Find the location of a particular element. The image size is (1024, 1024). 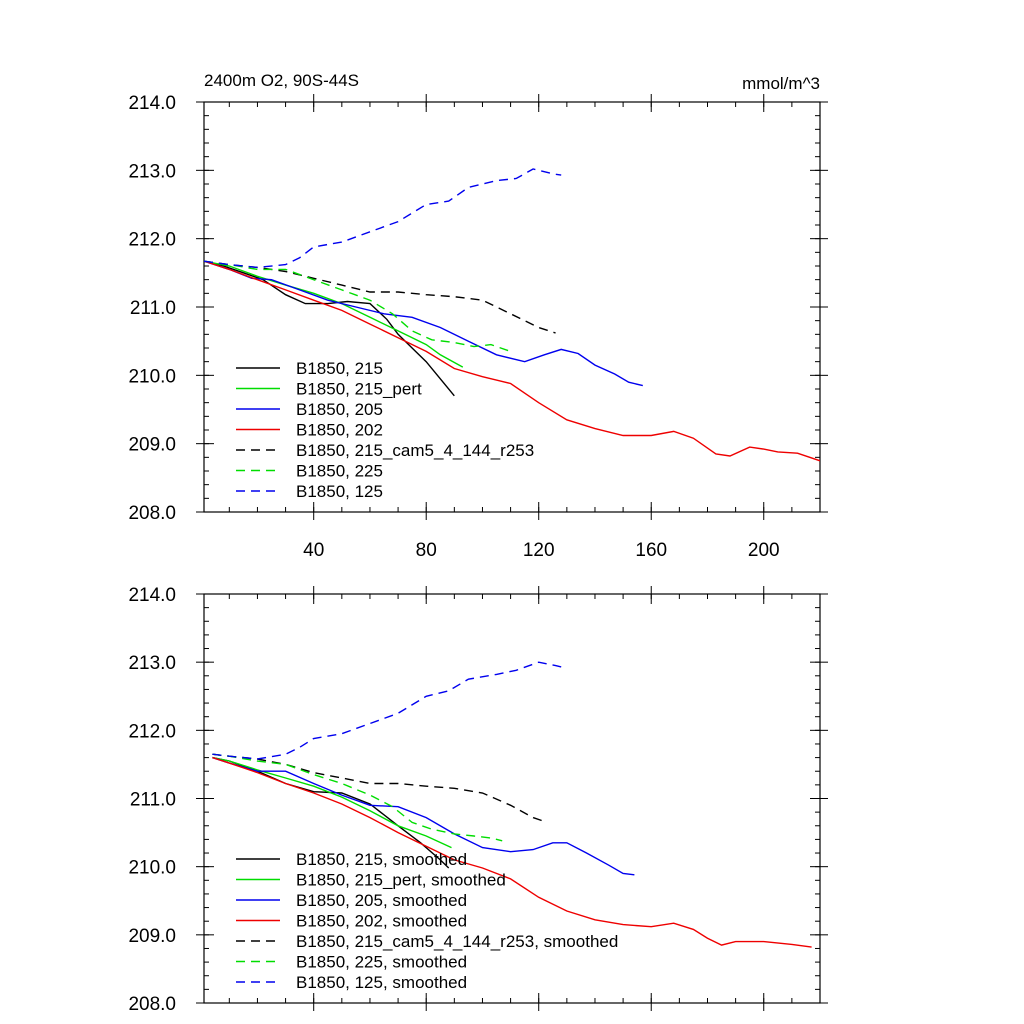

legend-label: B1850, 225, smoothed is located at coordinates (381, 962).